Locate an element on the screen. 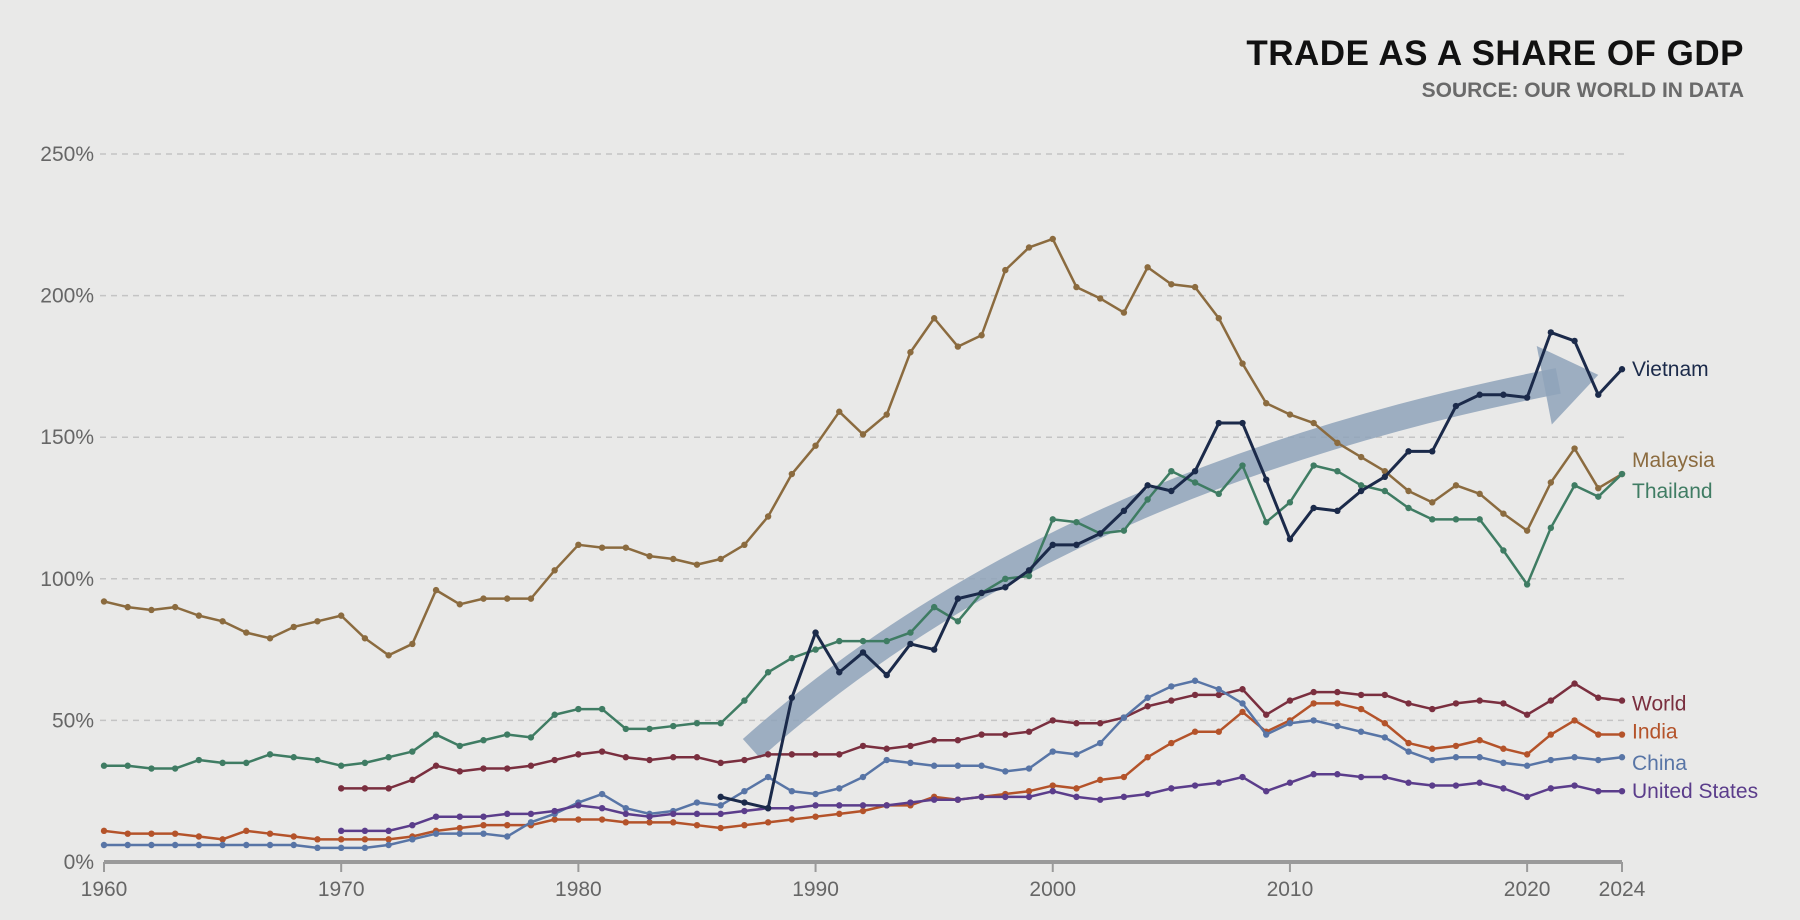  y-tick-label: 50% is located at coordinates (73, 720).